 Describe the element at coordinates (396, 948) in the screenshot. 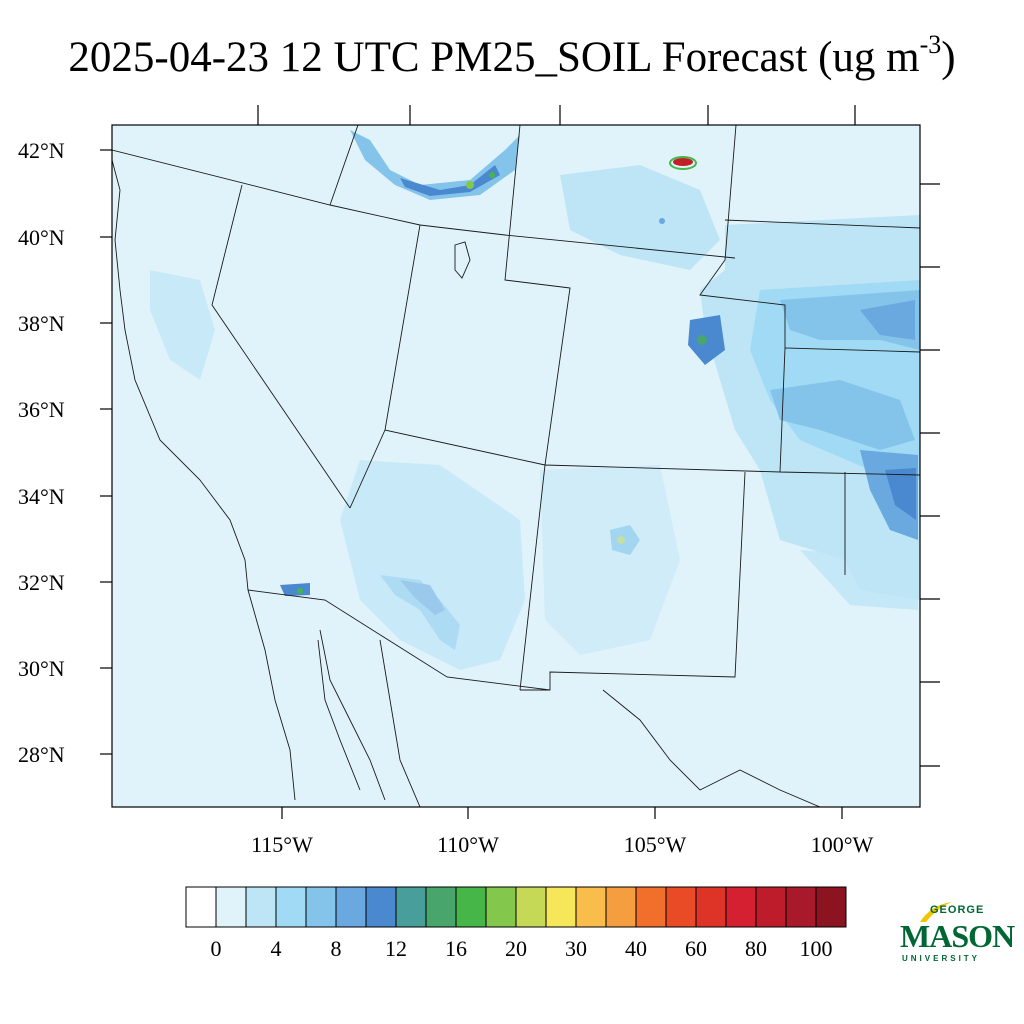

I see `colorbar-label-12: 12` at that location.